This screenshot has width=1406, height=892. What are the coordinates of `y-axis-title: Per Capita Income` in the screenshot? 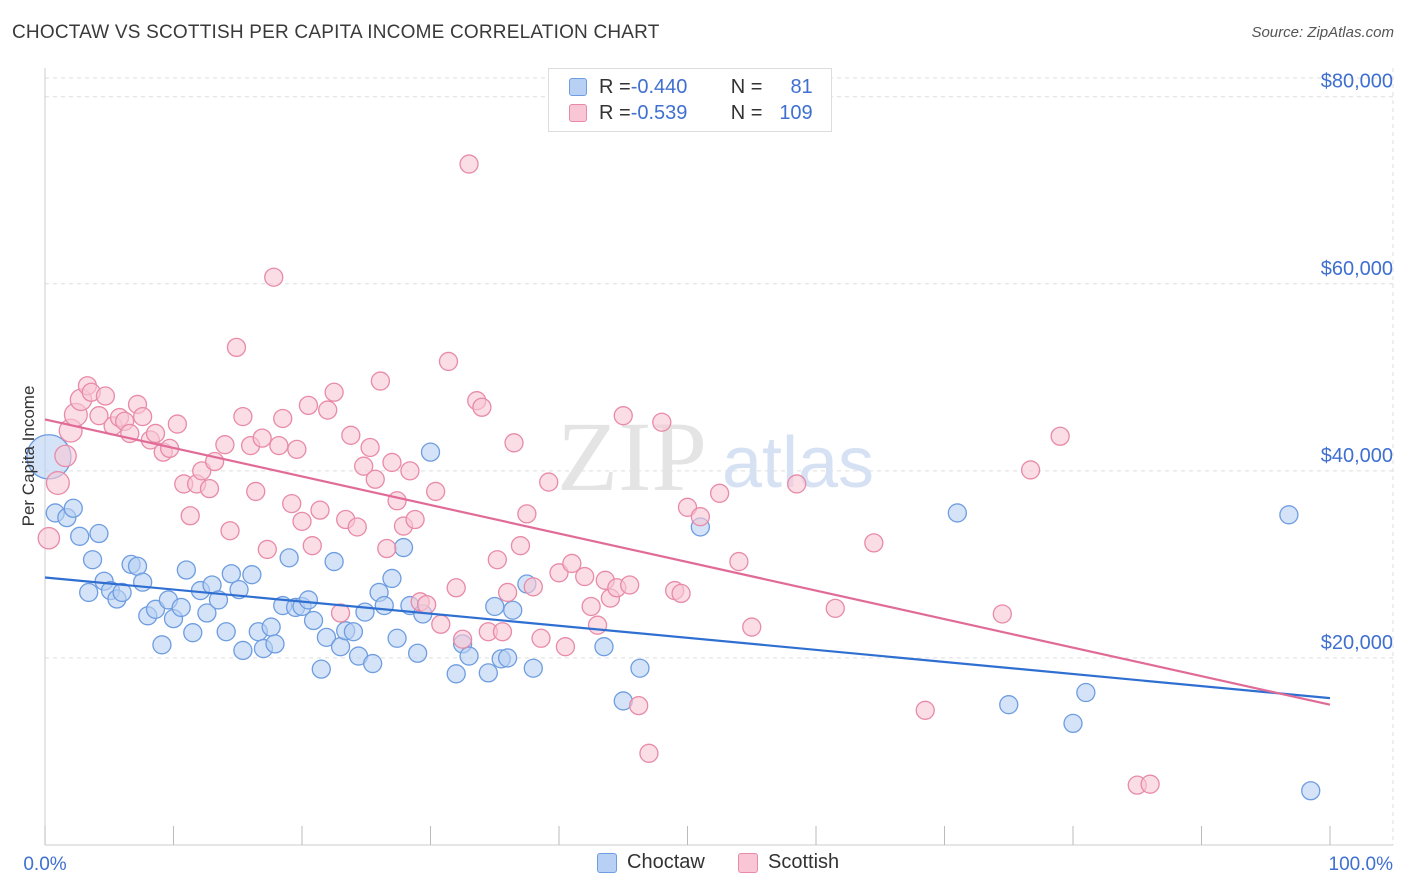 It's located at (28, 456).